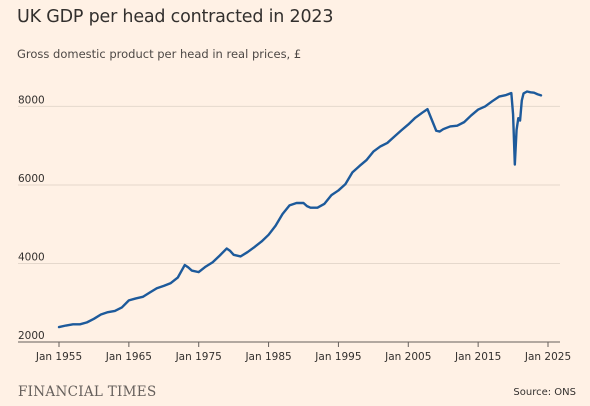 This screenshot has height=406, width=590. What do you see at coordinates (547, 357) in the screenshot?
I see `x-tick-label: Jan 2025` at bounding box center [547, 357].